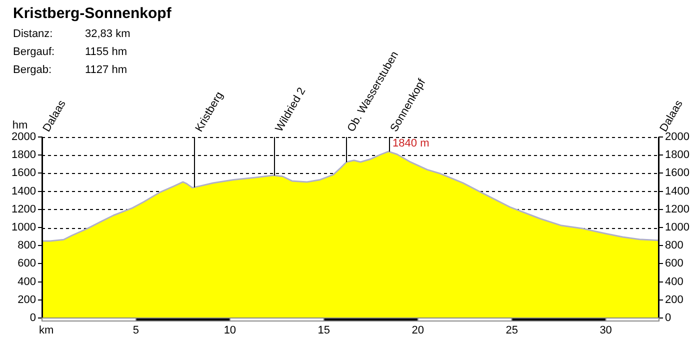  What do you see at coordinates (24, 191) in the screenshot?
I see `y-tick-label: 1400` at bounding box center [24, 191].